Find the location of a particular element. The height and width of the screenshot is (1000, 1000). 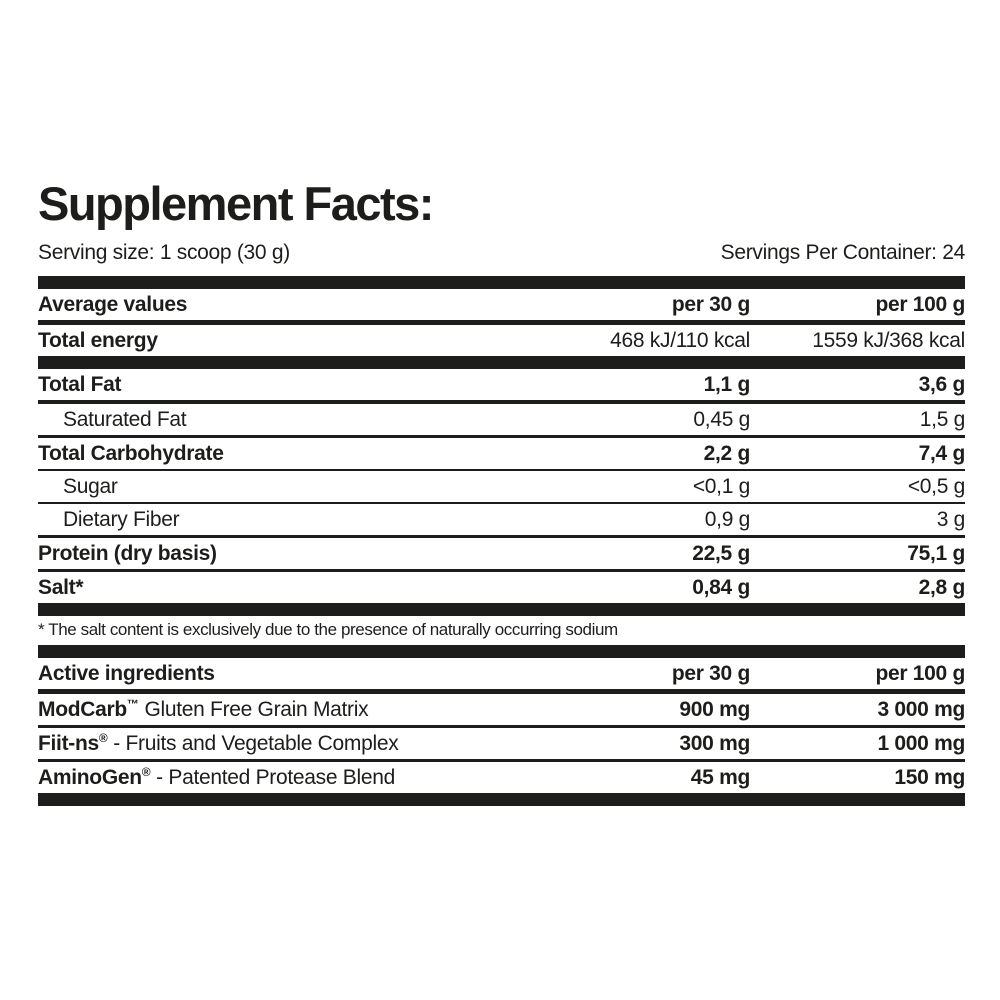

value-per-100g: 3 g is located at coordinates (951, 519).